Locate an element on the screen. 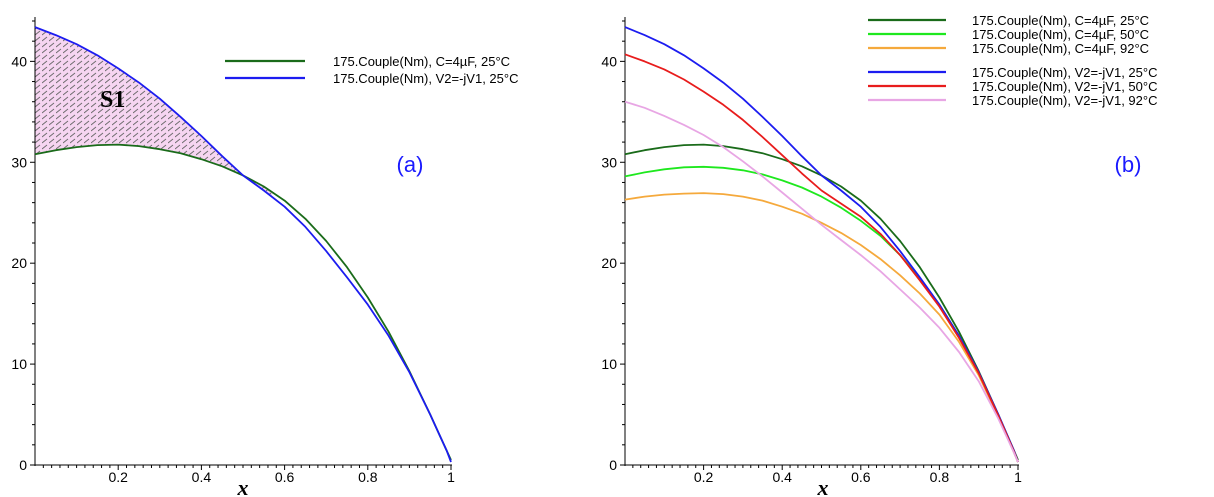 This screenshot has height=497, width=1214. panel-label: (a) is located at coordinates (410, 164).